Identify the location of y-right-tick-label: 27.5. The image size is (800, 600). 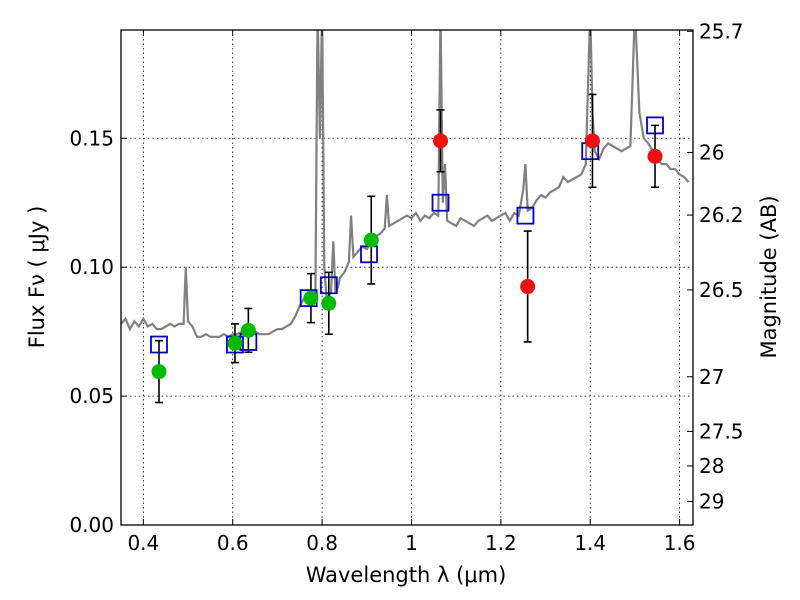
(721, 431).